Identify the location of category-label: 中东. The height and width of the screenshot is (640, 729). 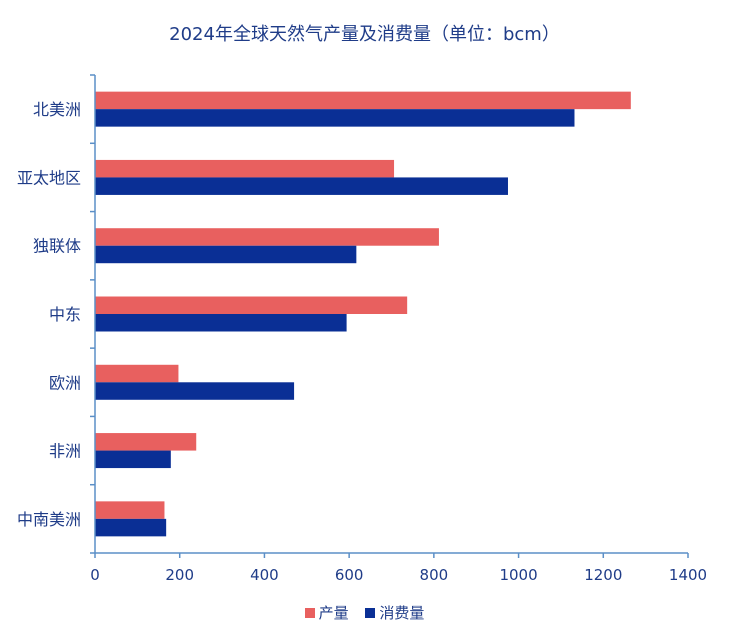
(65, 314).